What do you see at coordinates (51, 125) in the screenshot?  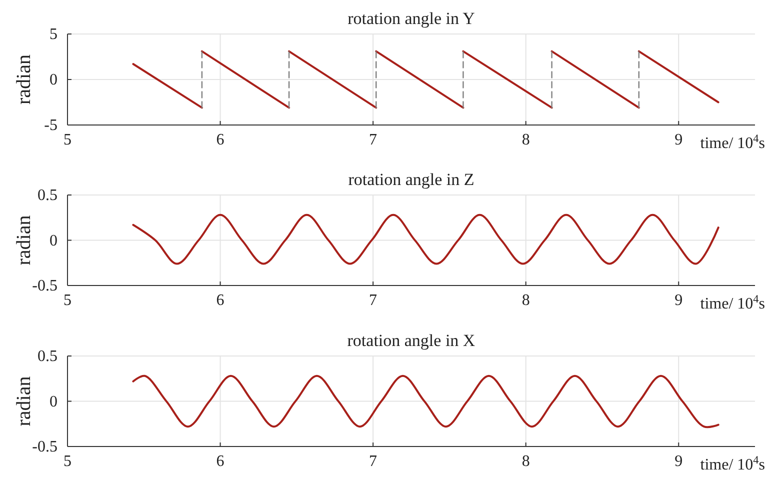 I see `y-tick-label: -5` at bounding box center [51, 125].